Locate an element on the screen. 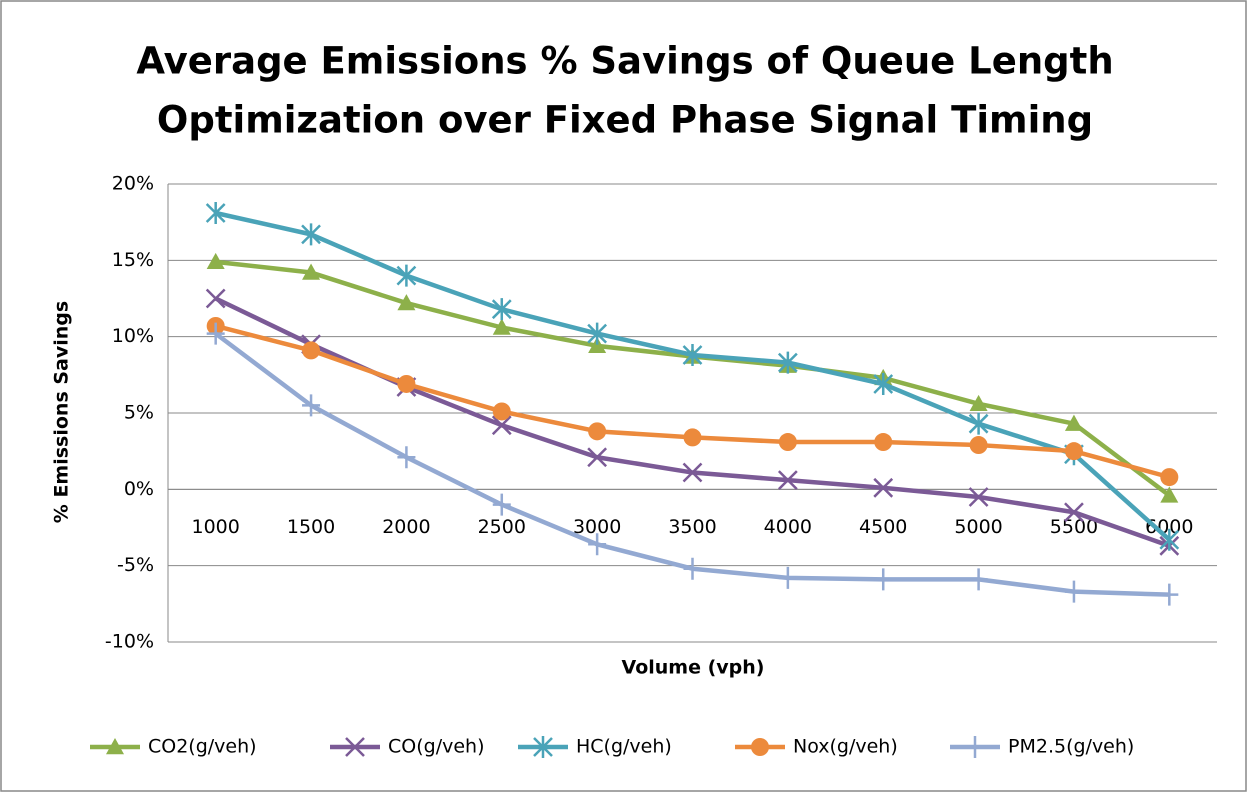 The image size is (1247, 792). y-tick-label: 10% is located at coordinates (133, 336).